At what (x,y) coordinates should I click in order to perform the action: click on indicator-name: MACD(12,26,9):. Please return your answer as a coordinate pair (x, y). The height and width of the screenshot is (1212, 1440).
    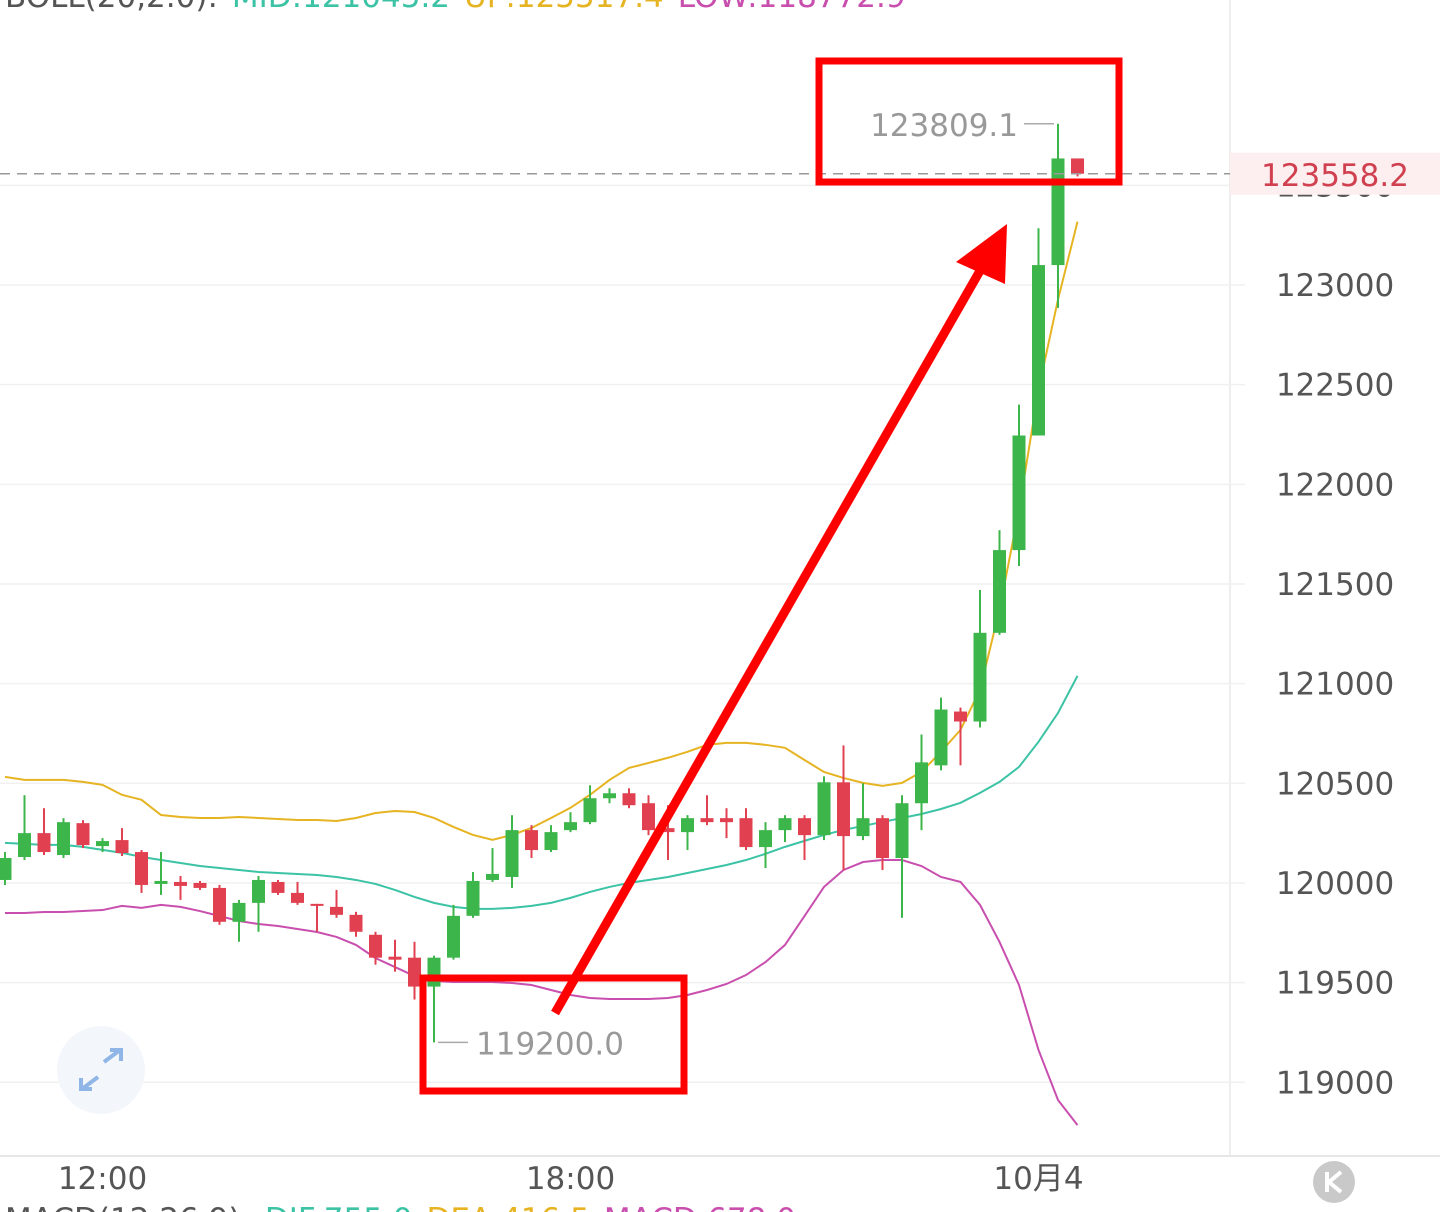
    Looking at the image, I should click on (128, 1207).